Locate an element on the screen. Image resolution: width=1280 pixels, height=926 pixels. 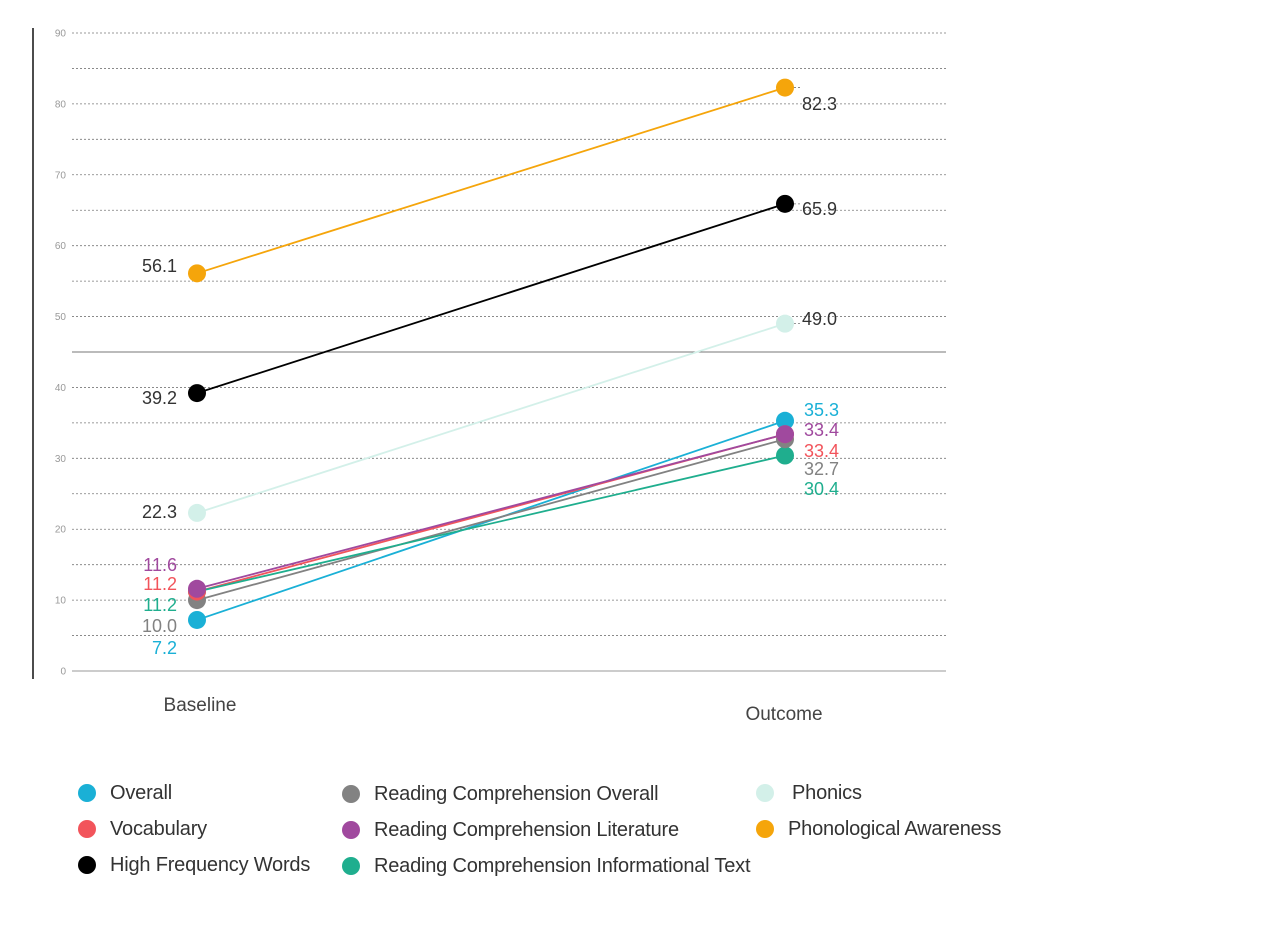
y-tick-label: 0 is located at coordinates (63, 672).